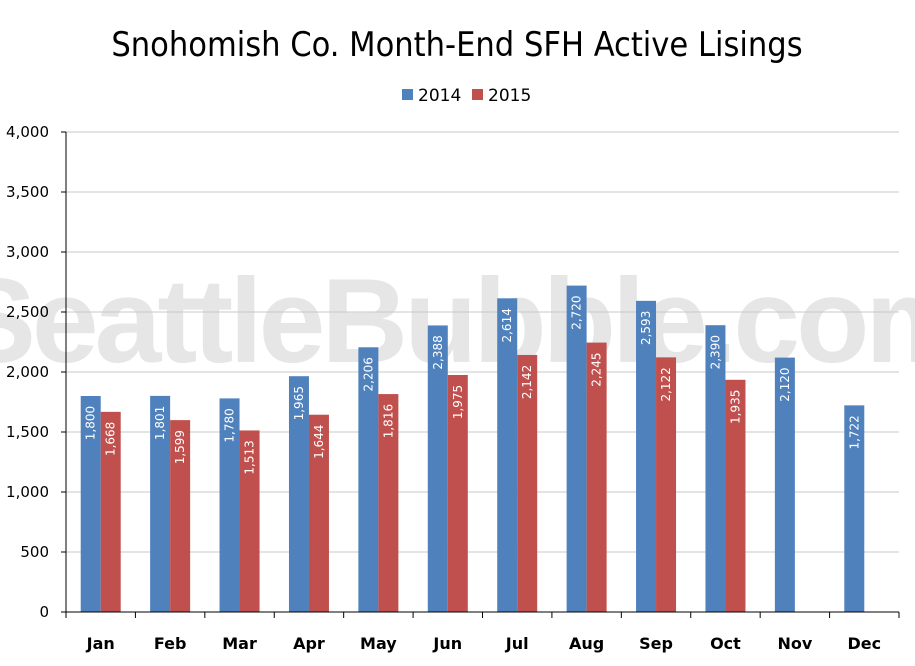 This screenshot has height=666, width=915. Describe the element at coordinates (527, 382) in the screenshot. I see `data-label-2015-jul: 2,142` at that location.